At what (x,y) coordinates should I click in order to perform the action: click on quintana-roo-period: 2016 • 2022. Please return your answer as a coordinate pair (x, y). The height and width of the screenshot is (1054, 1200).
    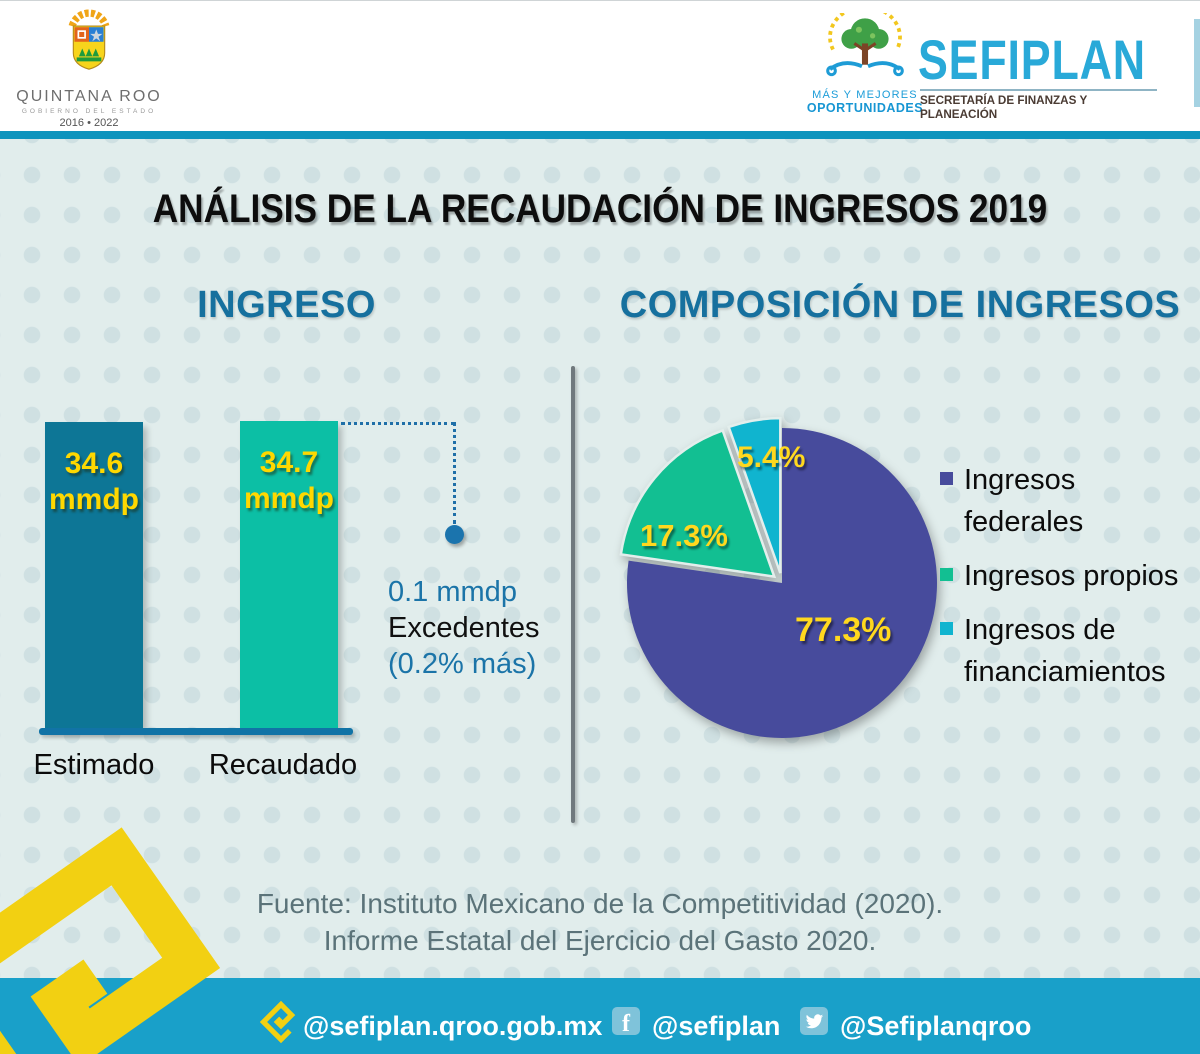
    Looking at the image, I should click on (89, 123).